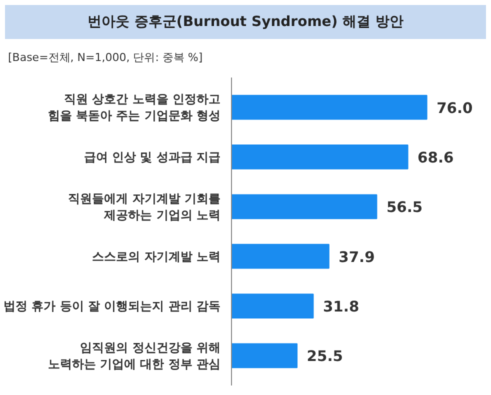 Image resolution: width=491 pixels, height=395 pixels. I want to click on y-tick-label: 임직원의 정신건강을 위해 노력하는 기업에 대한 정부 관심, so click(134, 356).